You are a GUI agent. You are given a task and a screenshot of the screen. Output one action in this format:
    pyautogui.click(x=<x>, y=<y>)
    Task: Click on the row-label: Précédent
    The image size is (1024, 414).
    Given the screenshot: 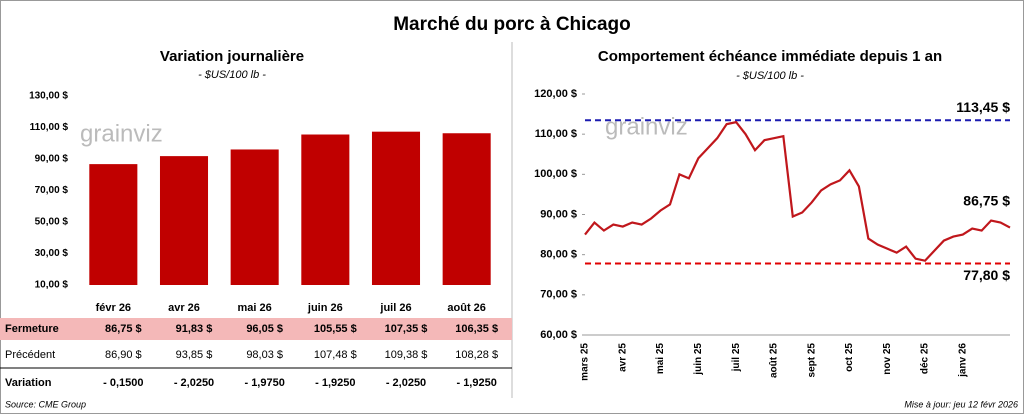 What is the action you would take?
    pyautogui.click(x=30, y=355)
    